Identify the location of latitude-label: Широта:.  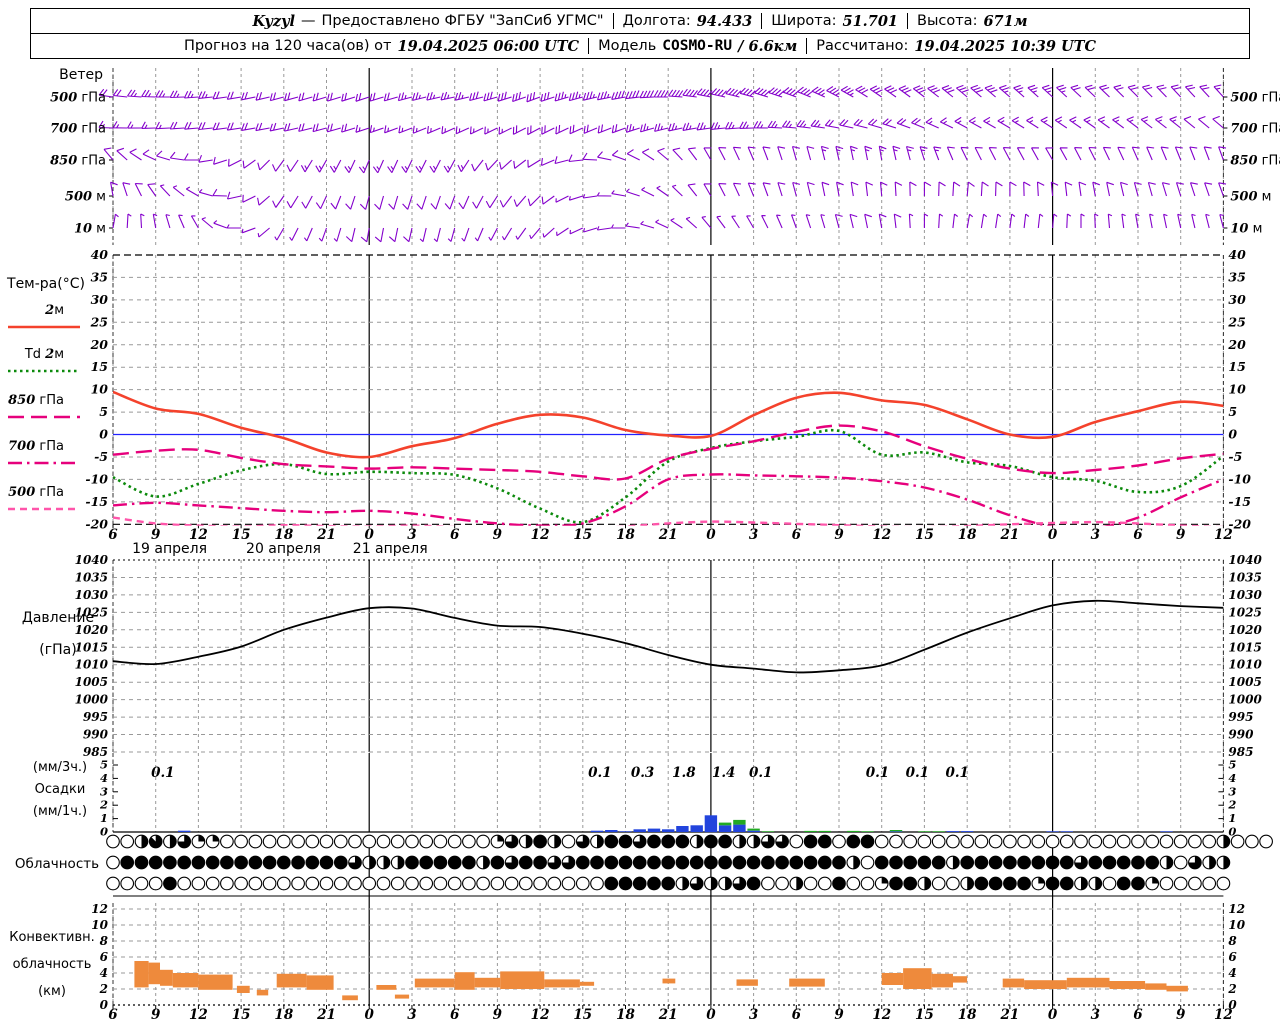
(804, 21).